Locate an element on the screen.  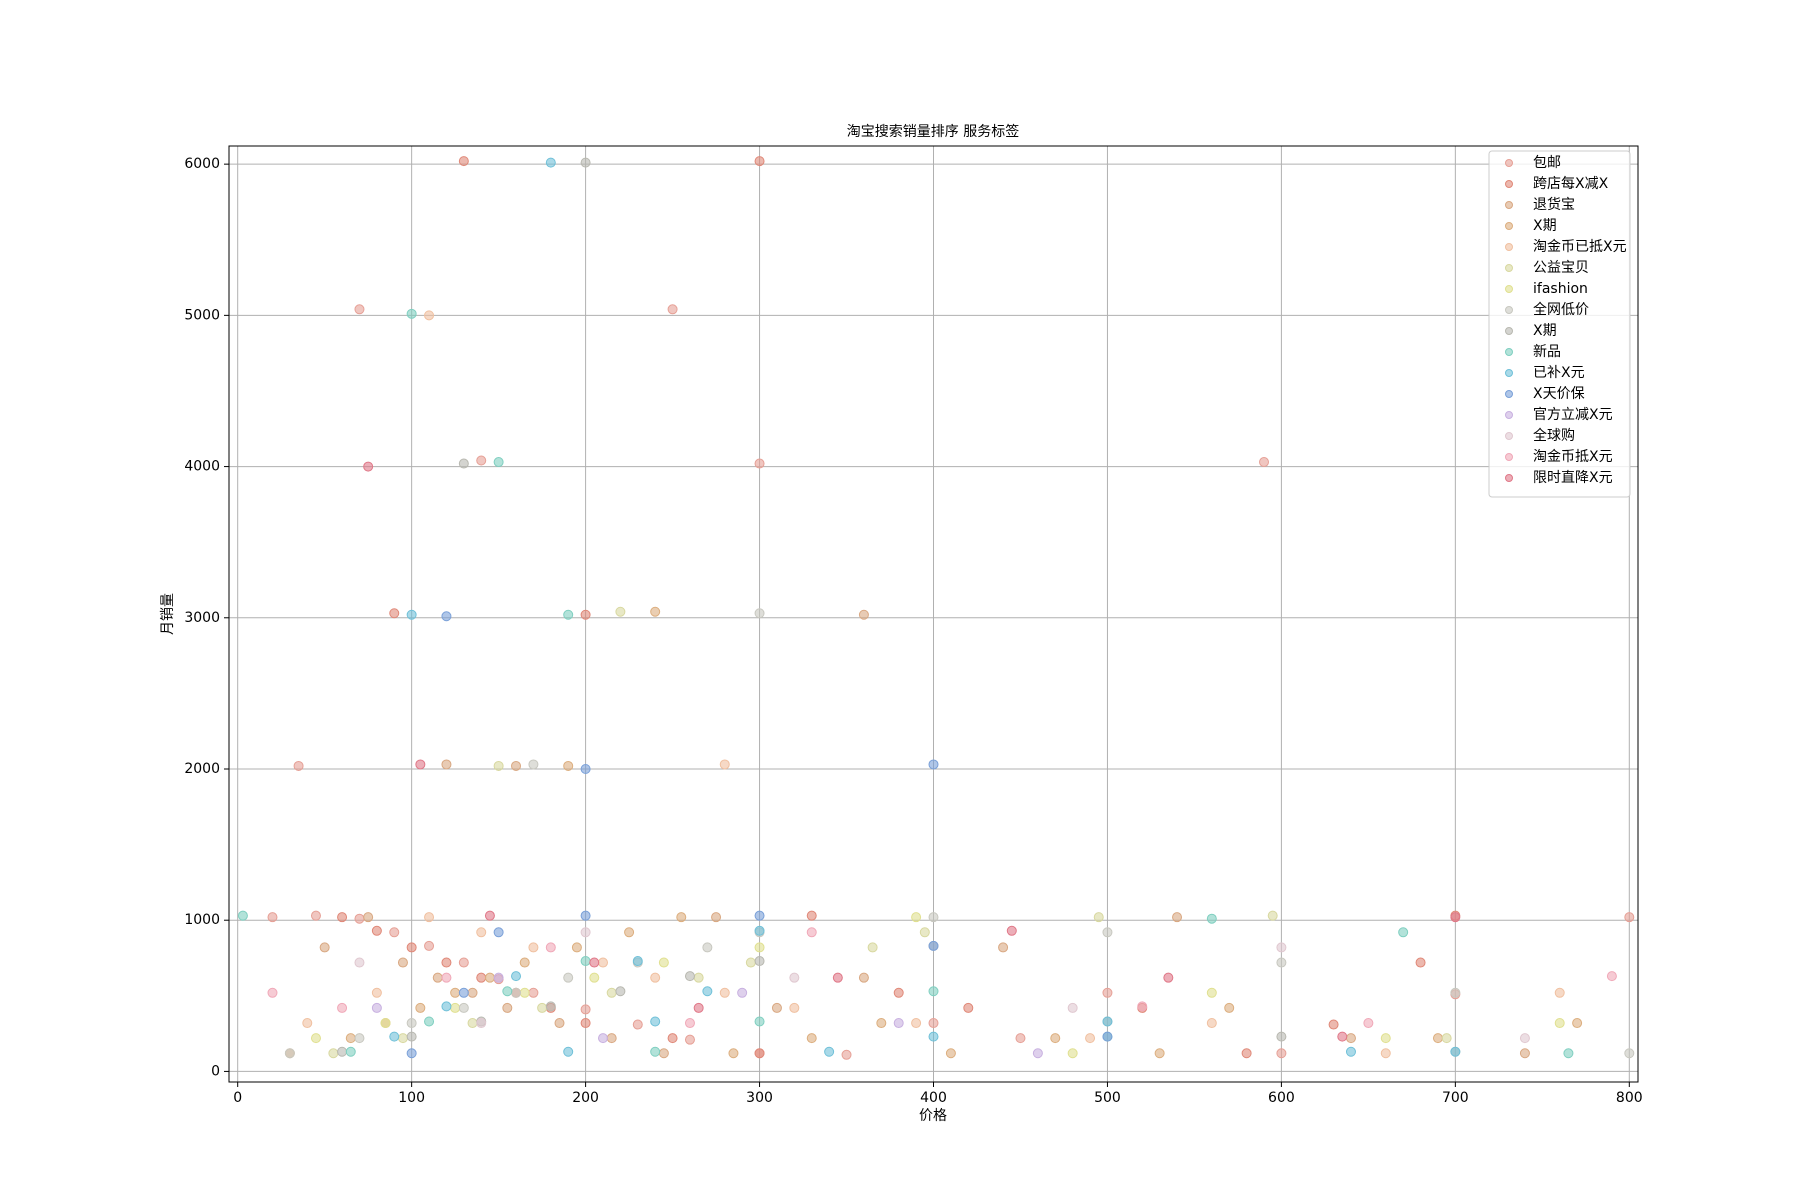
legend-label: 官方立减X元 is located at coordinates (1573, 415).